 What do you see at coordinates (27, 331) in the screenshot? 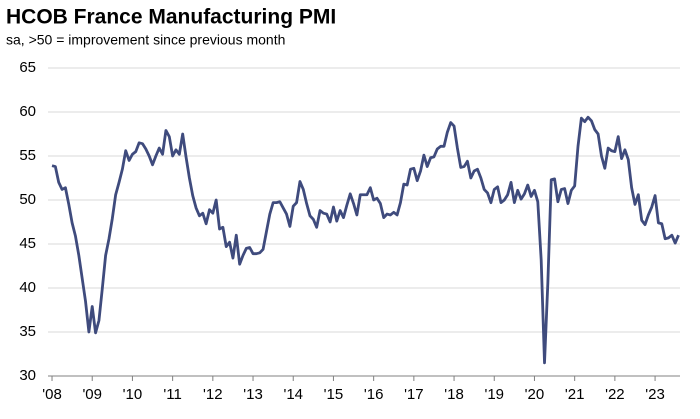
I see `y-tick-label: 35` at bounding box center [27, 331].